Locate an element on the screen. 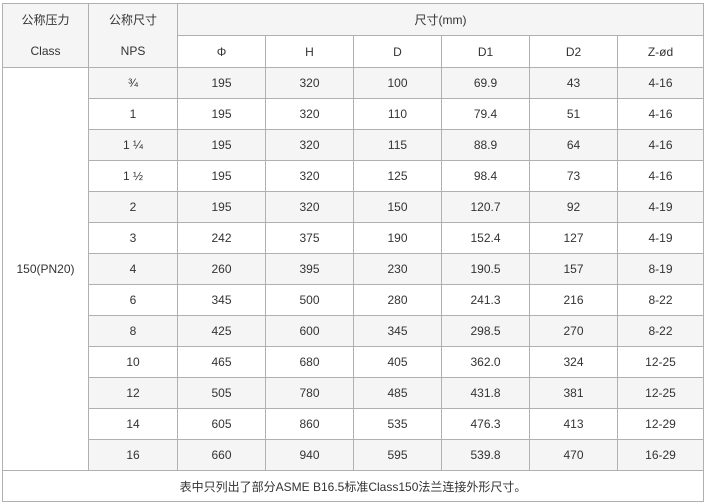 The image size is (705, 503). value-cell: 100 is located at coordinates (397, 83).